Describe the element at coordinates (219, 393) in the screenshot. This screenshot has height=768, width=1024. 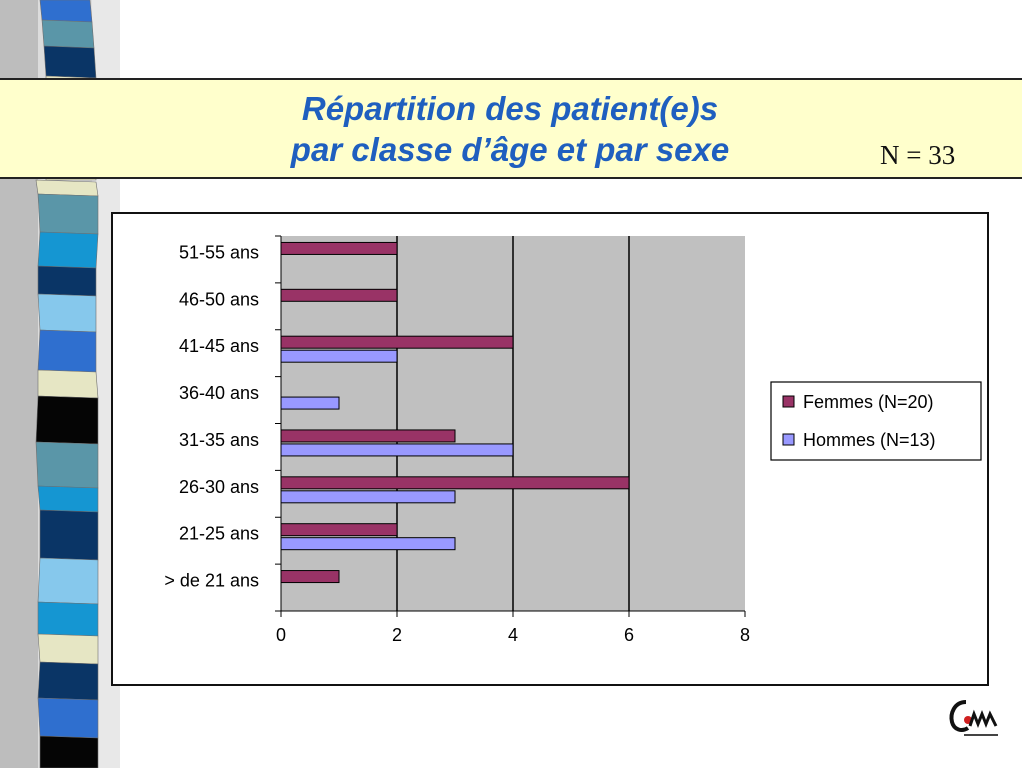
I see `y-tick-label: 36-40 ans` at that location.